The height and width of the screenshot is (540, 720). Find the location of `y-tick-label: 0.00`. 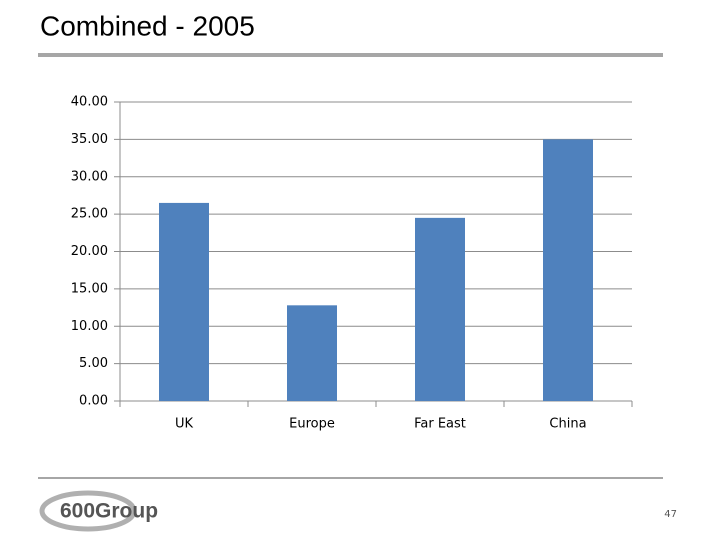

y-tick-label: 0.00 is located at coordinates (93, 401).